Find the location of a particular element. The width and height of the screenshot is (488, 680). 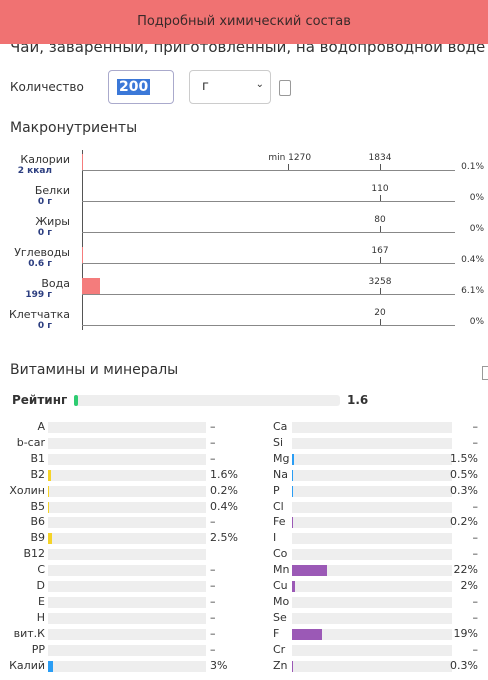

banner: Подробный химический состав is located at coordinates (244, 22).